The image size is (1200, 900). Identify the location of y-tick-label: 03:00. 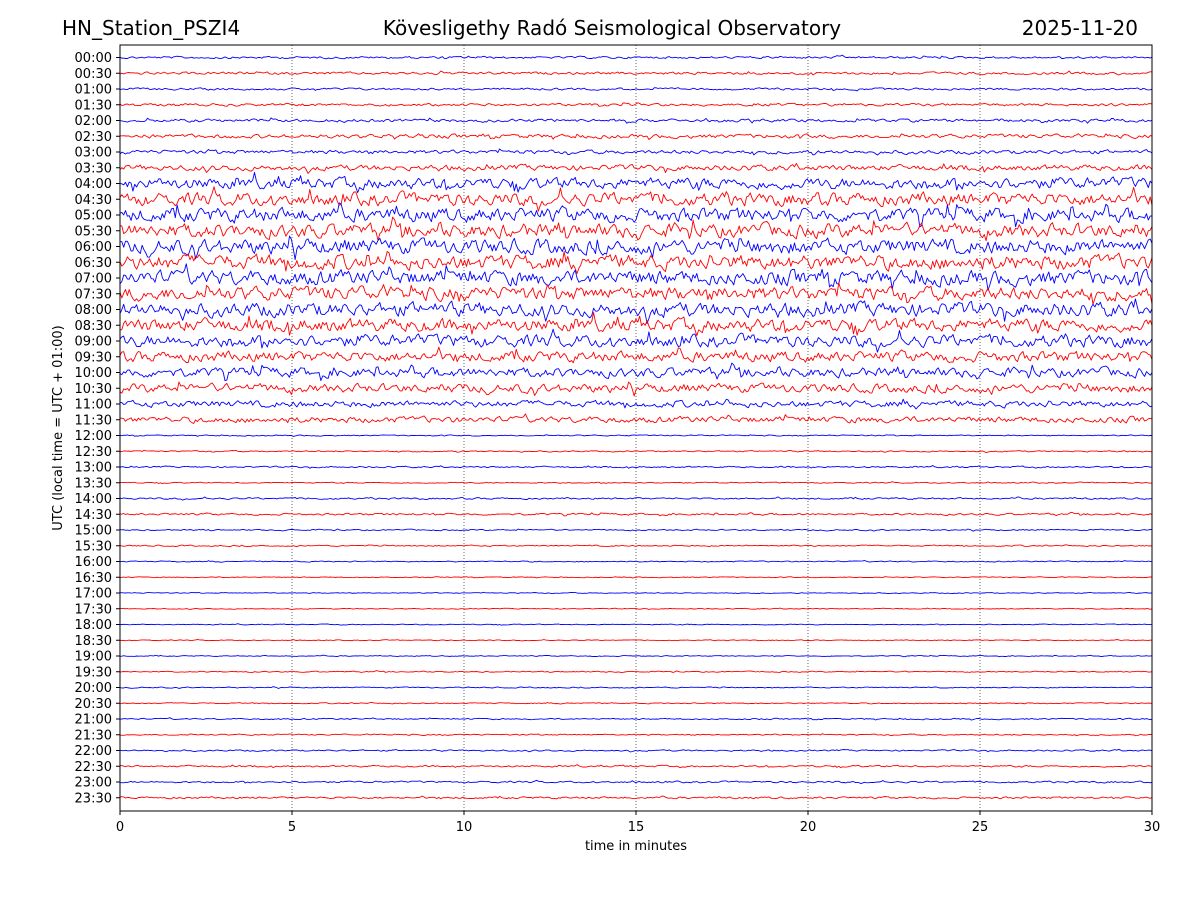
(93, 153).